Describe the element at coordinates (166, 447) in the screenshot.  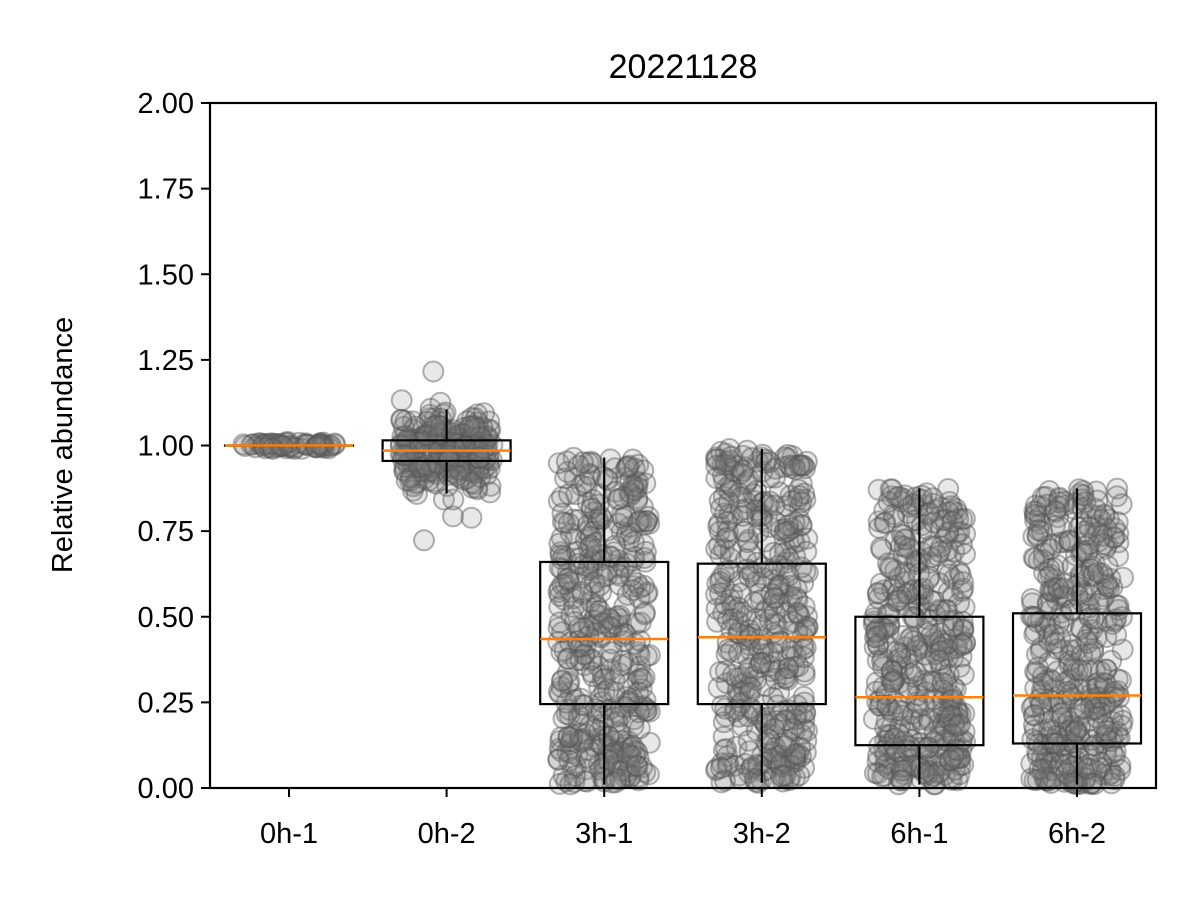
I see `y-tick-label: 1.00` at that location.